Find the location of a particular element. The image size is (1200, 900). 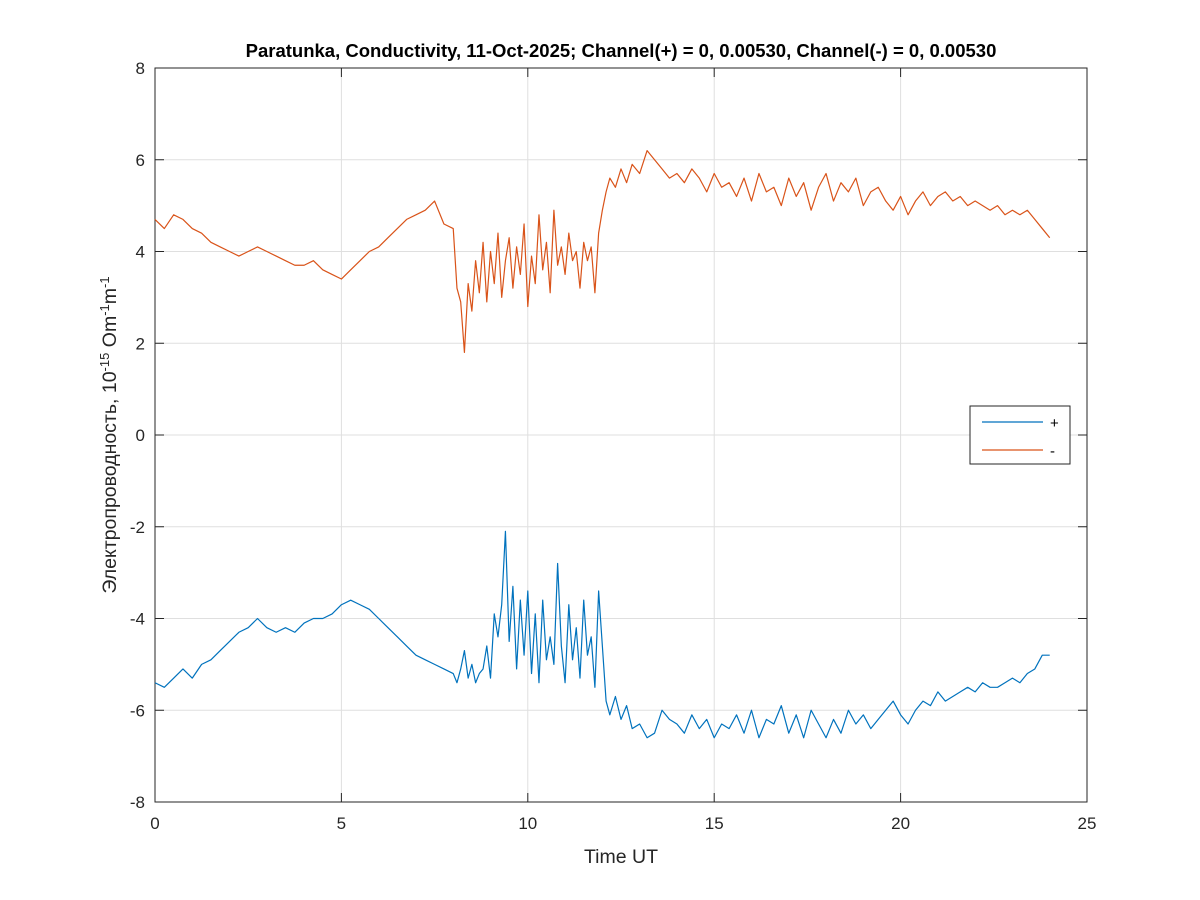

legend-label-plus: + is located at coordinates (1054, 423).